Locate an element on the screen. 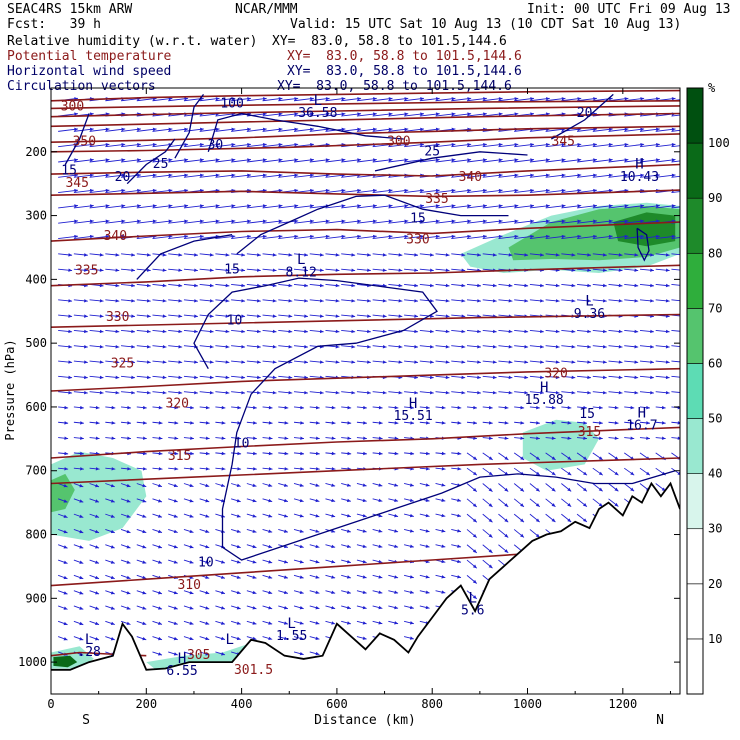 This screenshot has width=740, height=740. y-tick-label-4: 600 is located at coordinates (36, 407).